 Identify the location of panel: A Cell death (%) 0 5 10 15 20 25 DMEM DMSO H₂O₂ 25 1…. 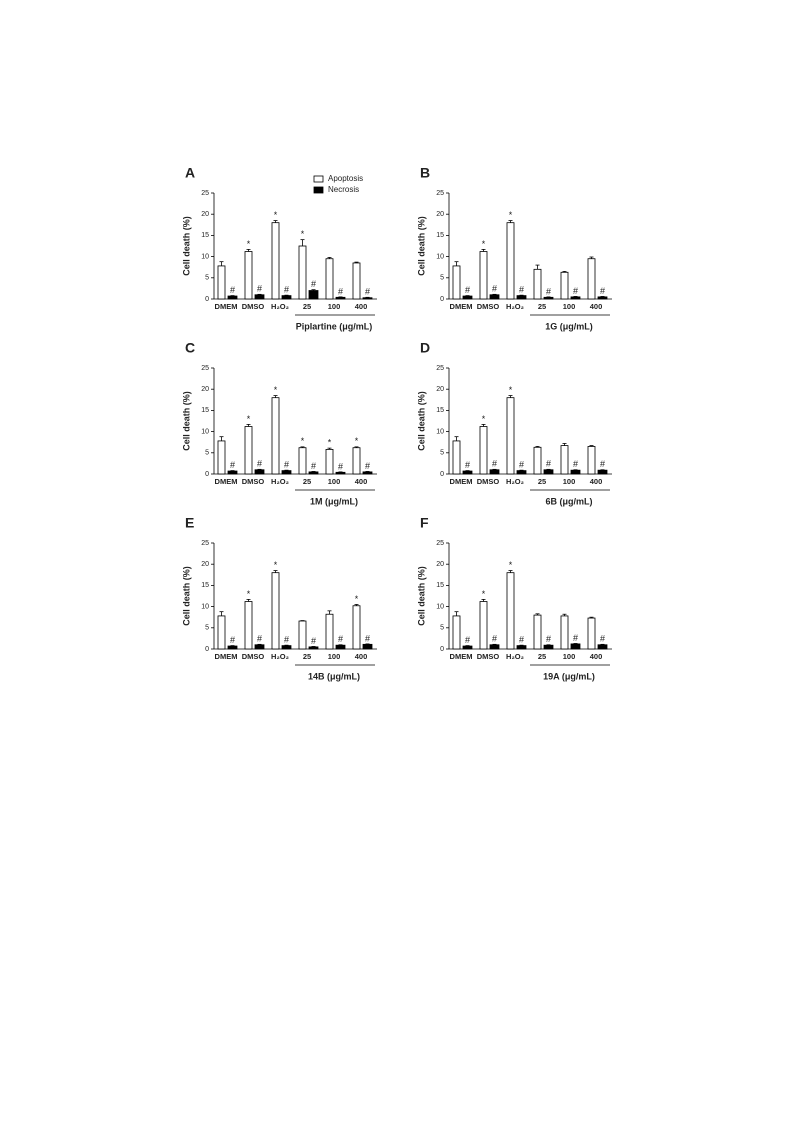
(279, 248).